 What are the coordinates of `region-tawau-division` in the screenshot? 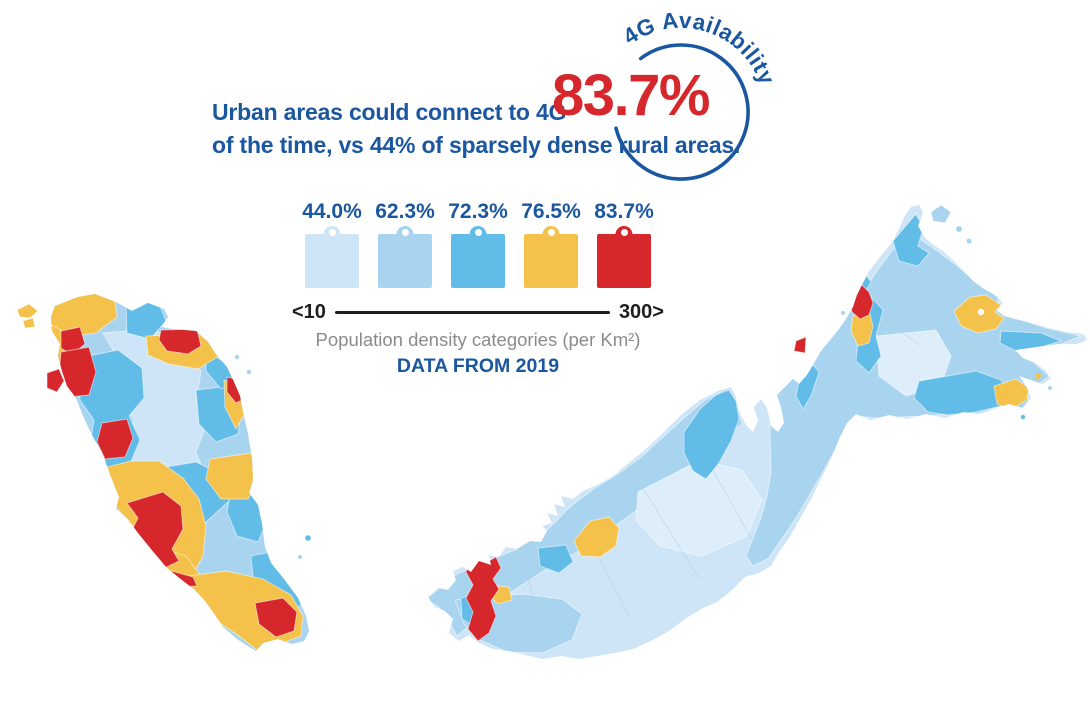 It's located at (962, 393).